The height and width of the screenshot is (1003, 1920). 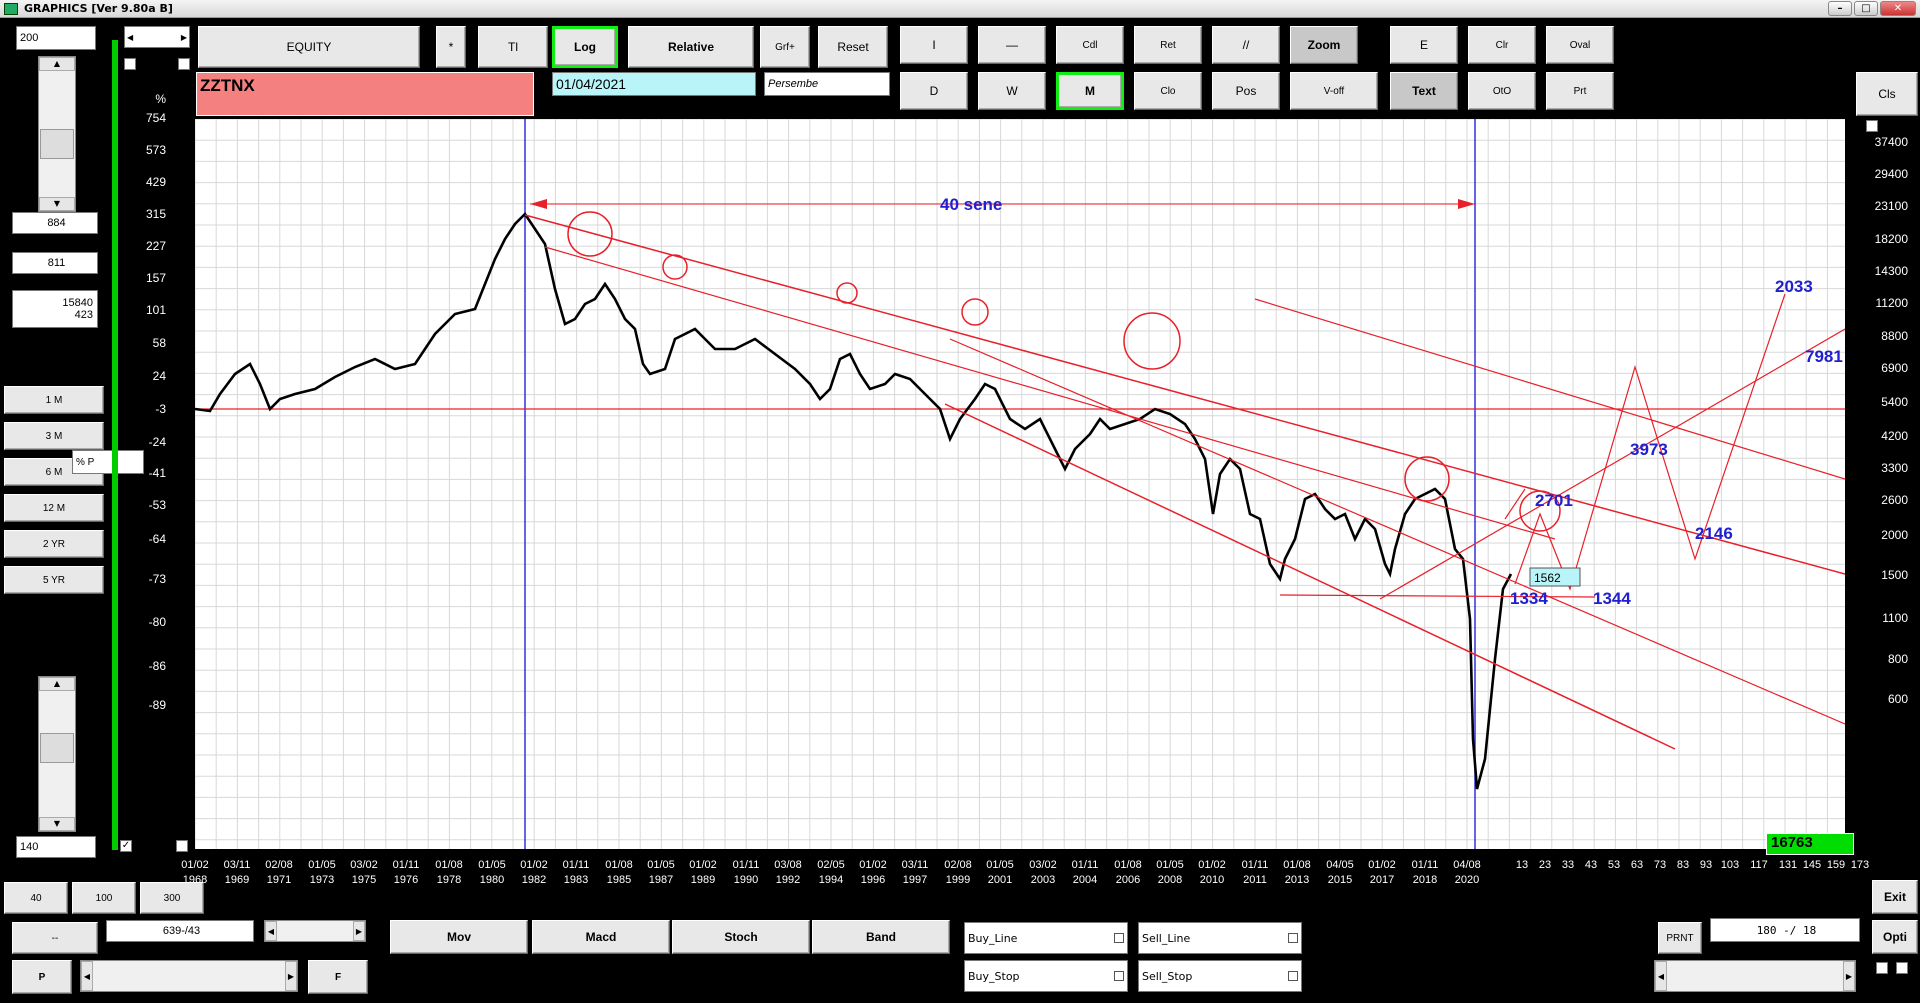 What do you see at coordinates (1580, 91) in the screenshot?
I see `print-button: Prt` at bounding box center [1580, 91].